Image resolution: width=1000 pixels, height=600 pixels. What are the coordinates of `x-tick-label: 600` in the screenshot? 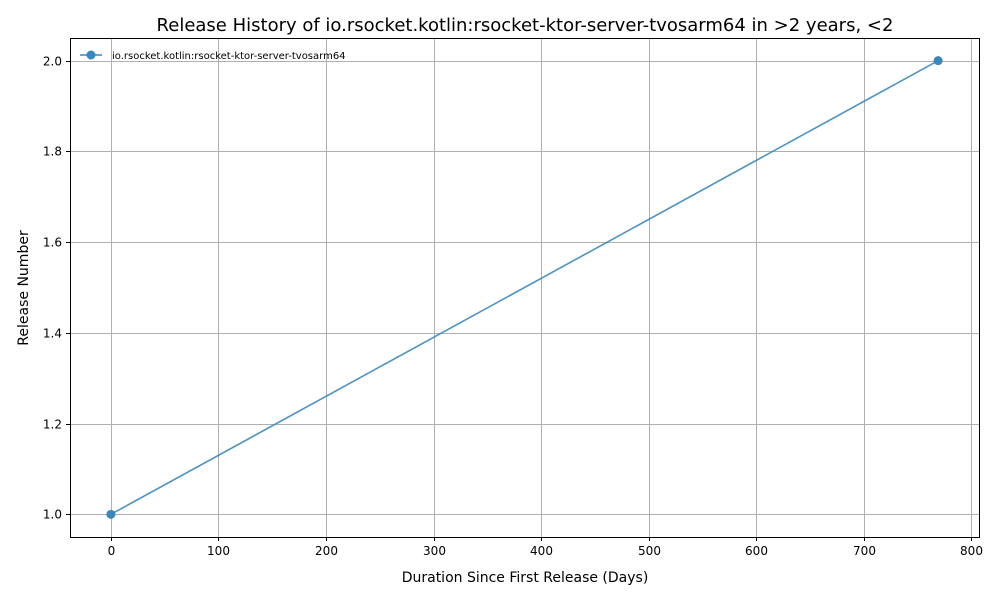 It's located at (756, 551).